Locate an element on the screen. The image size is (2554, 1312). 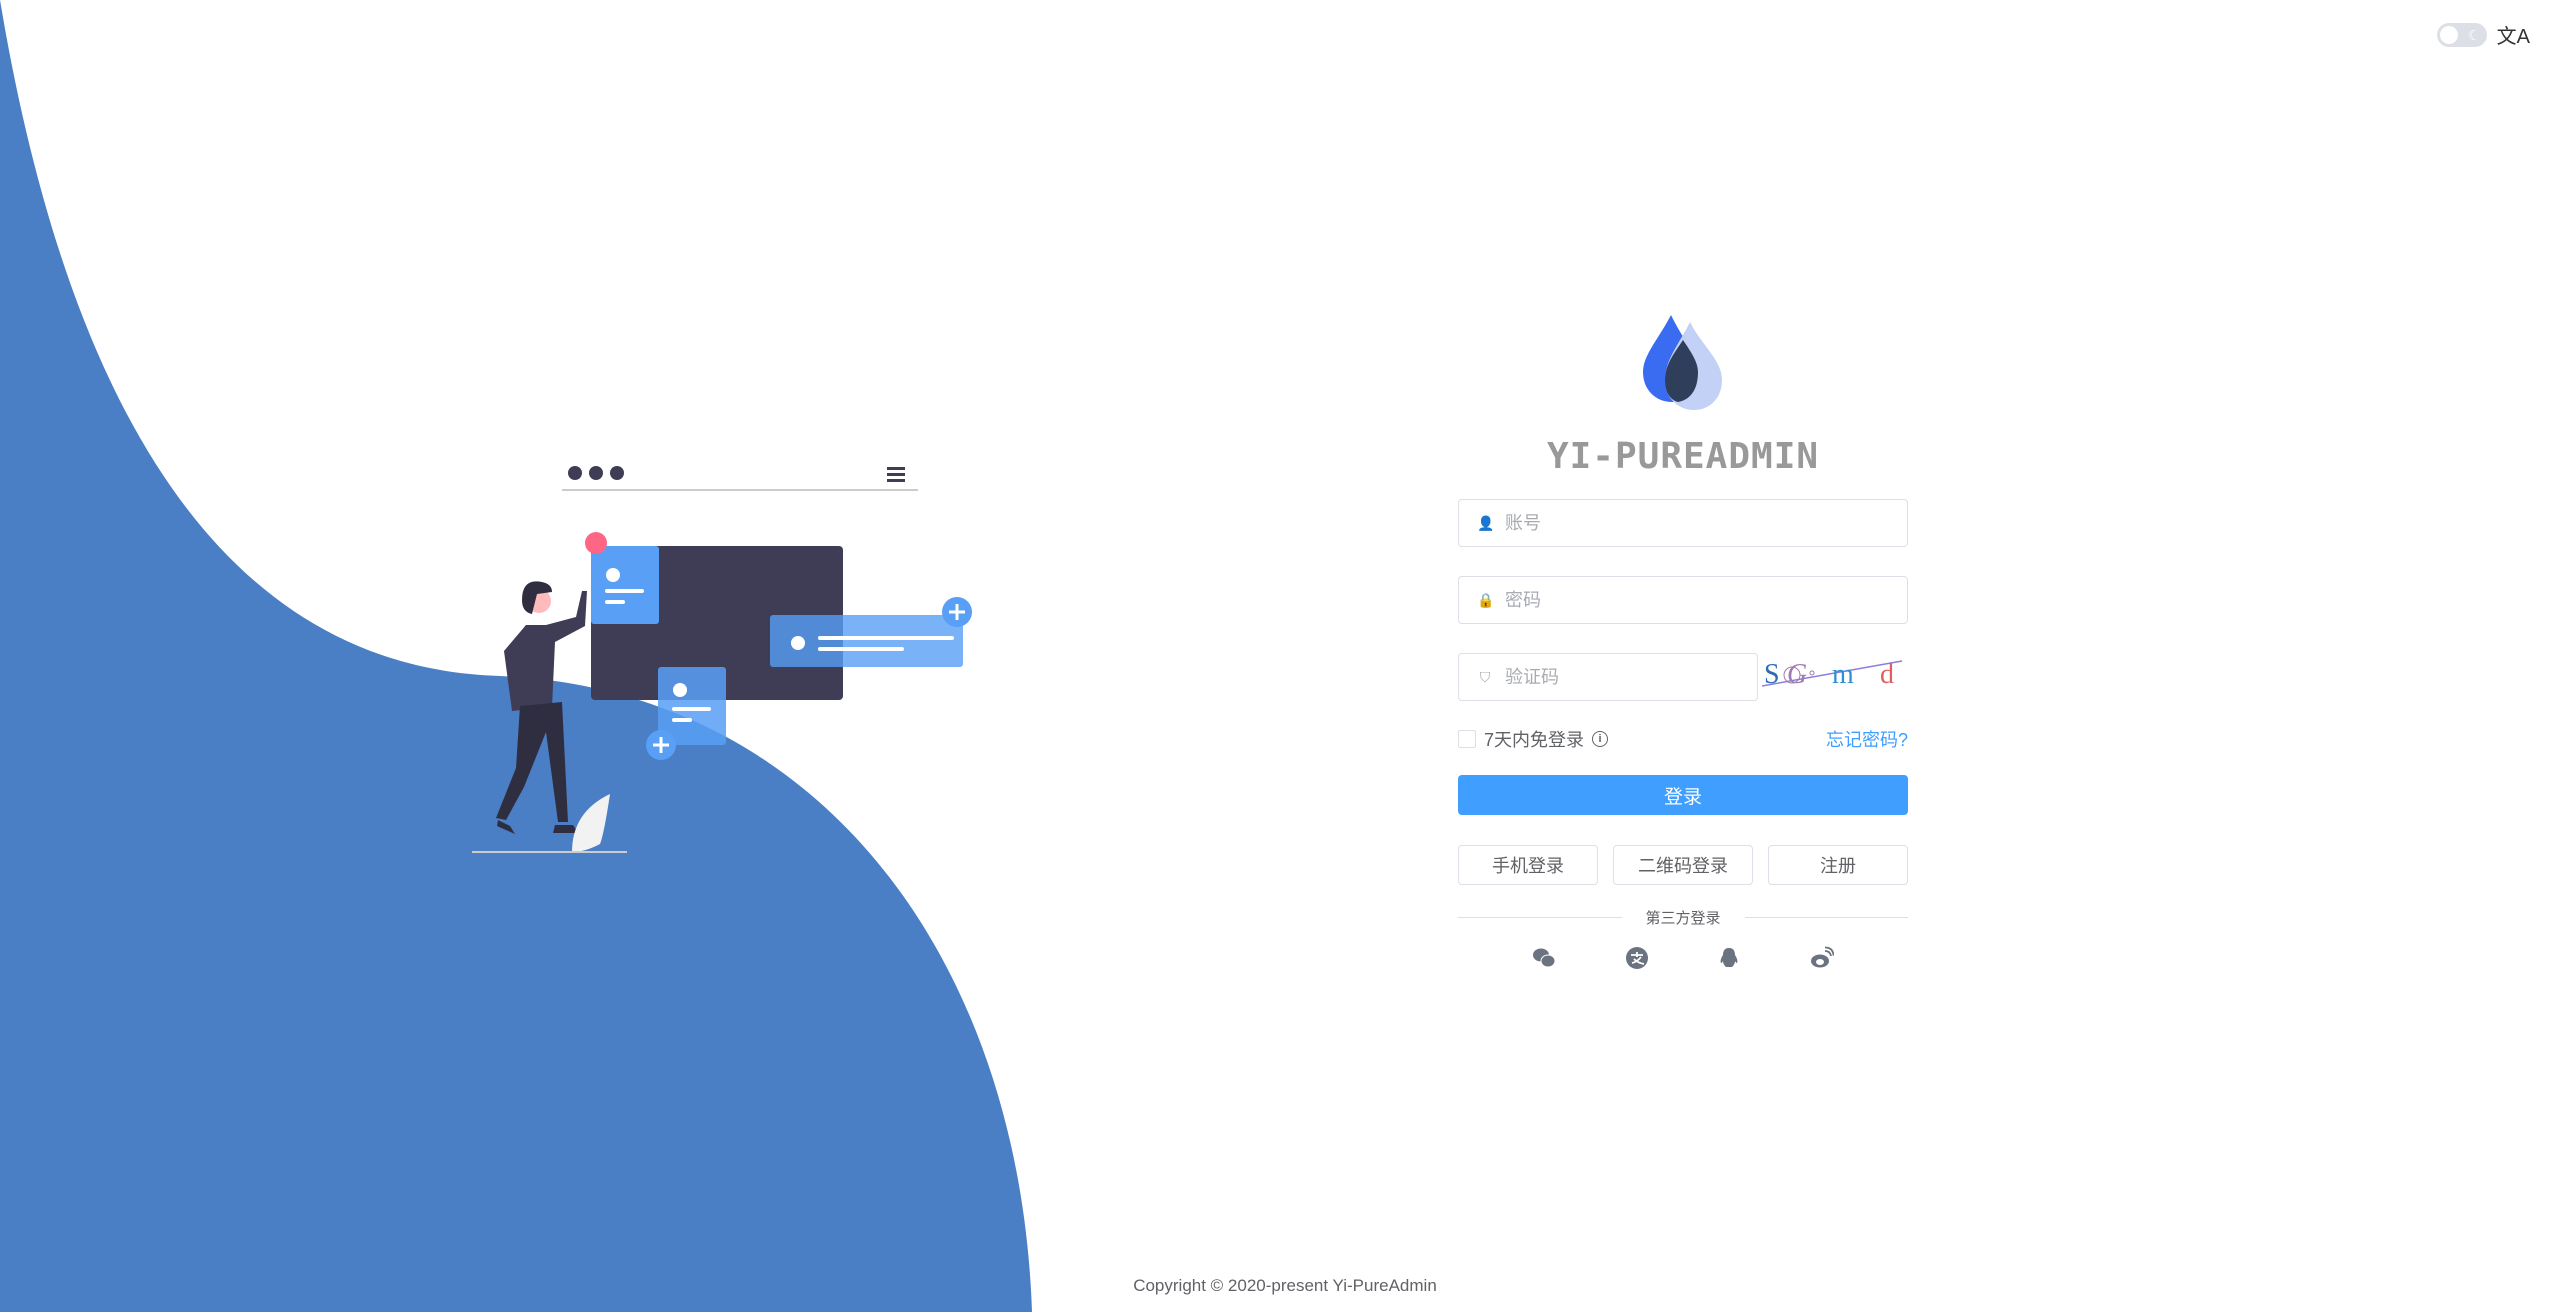
captcha-char: G is located at coordinates (1797, 674).